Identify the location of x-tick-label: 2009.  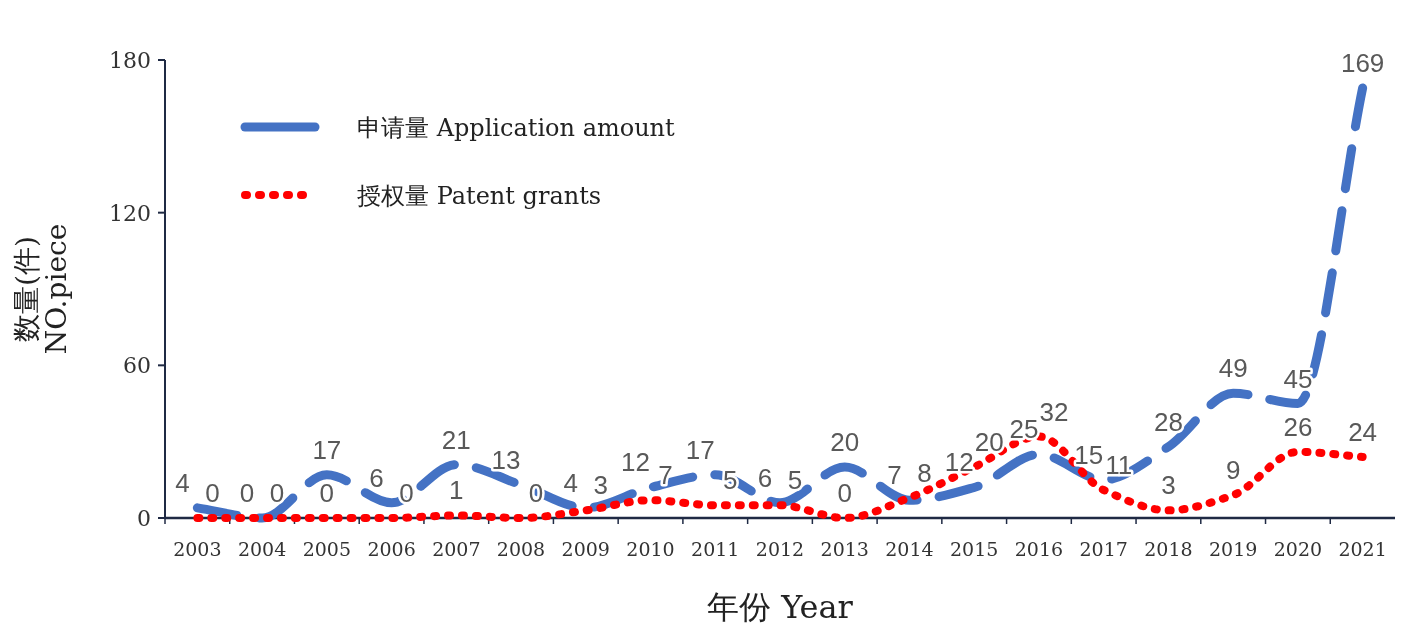
(585, 549).